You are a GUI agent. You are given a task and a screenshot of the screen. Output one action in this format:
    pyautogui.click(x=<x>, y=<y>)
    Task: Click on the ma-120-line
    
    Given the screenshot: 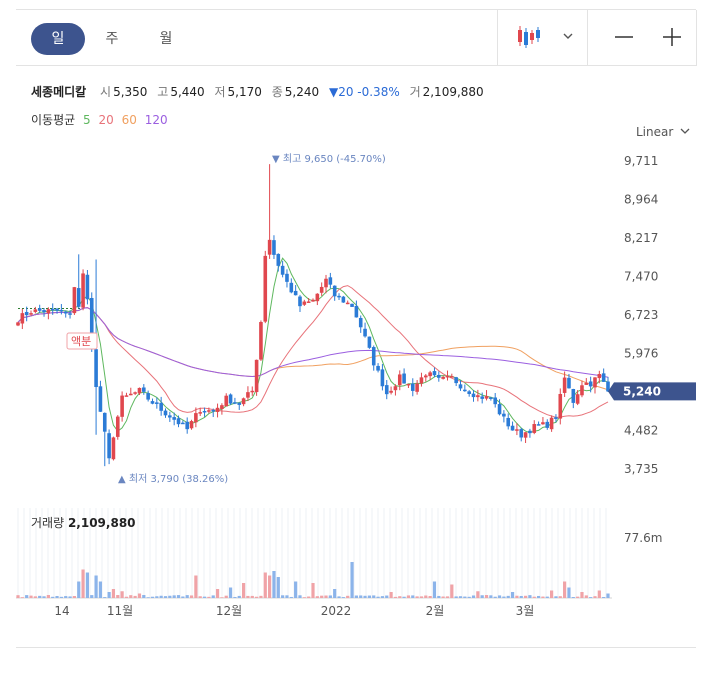 What is the action you would take?
    pyautogui.click(x=313, y=342)
    